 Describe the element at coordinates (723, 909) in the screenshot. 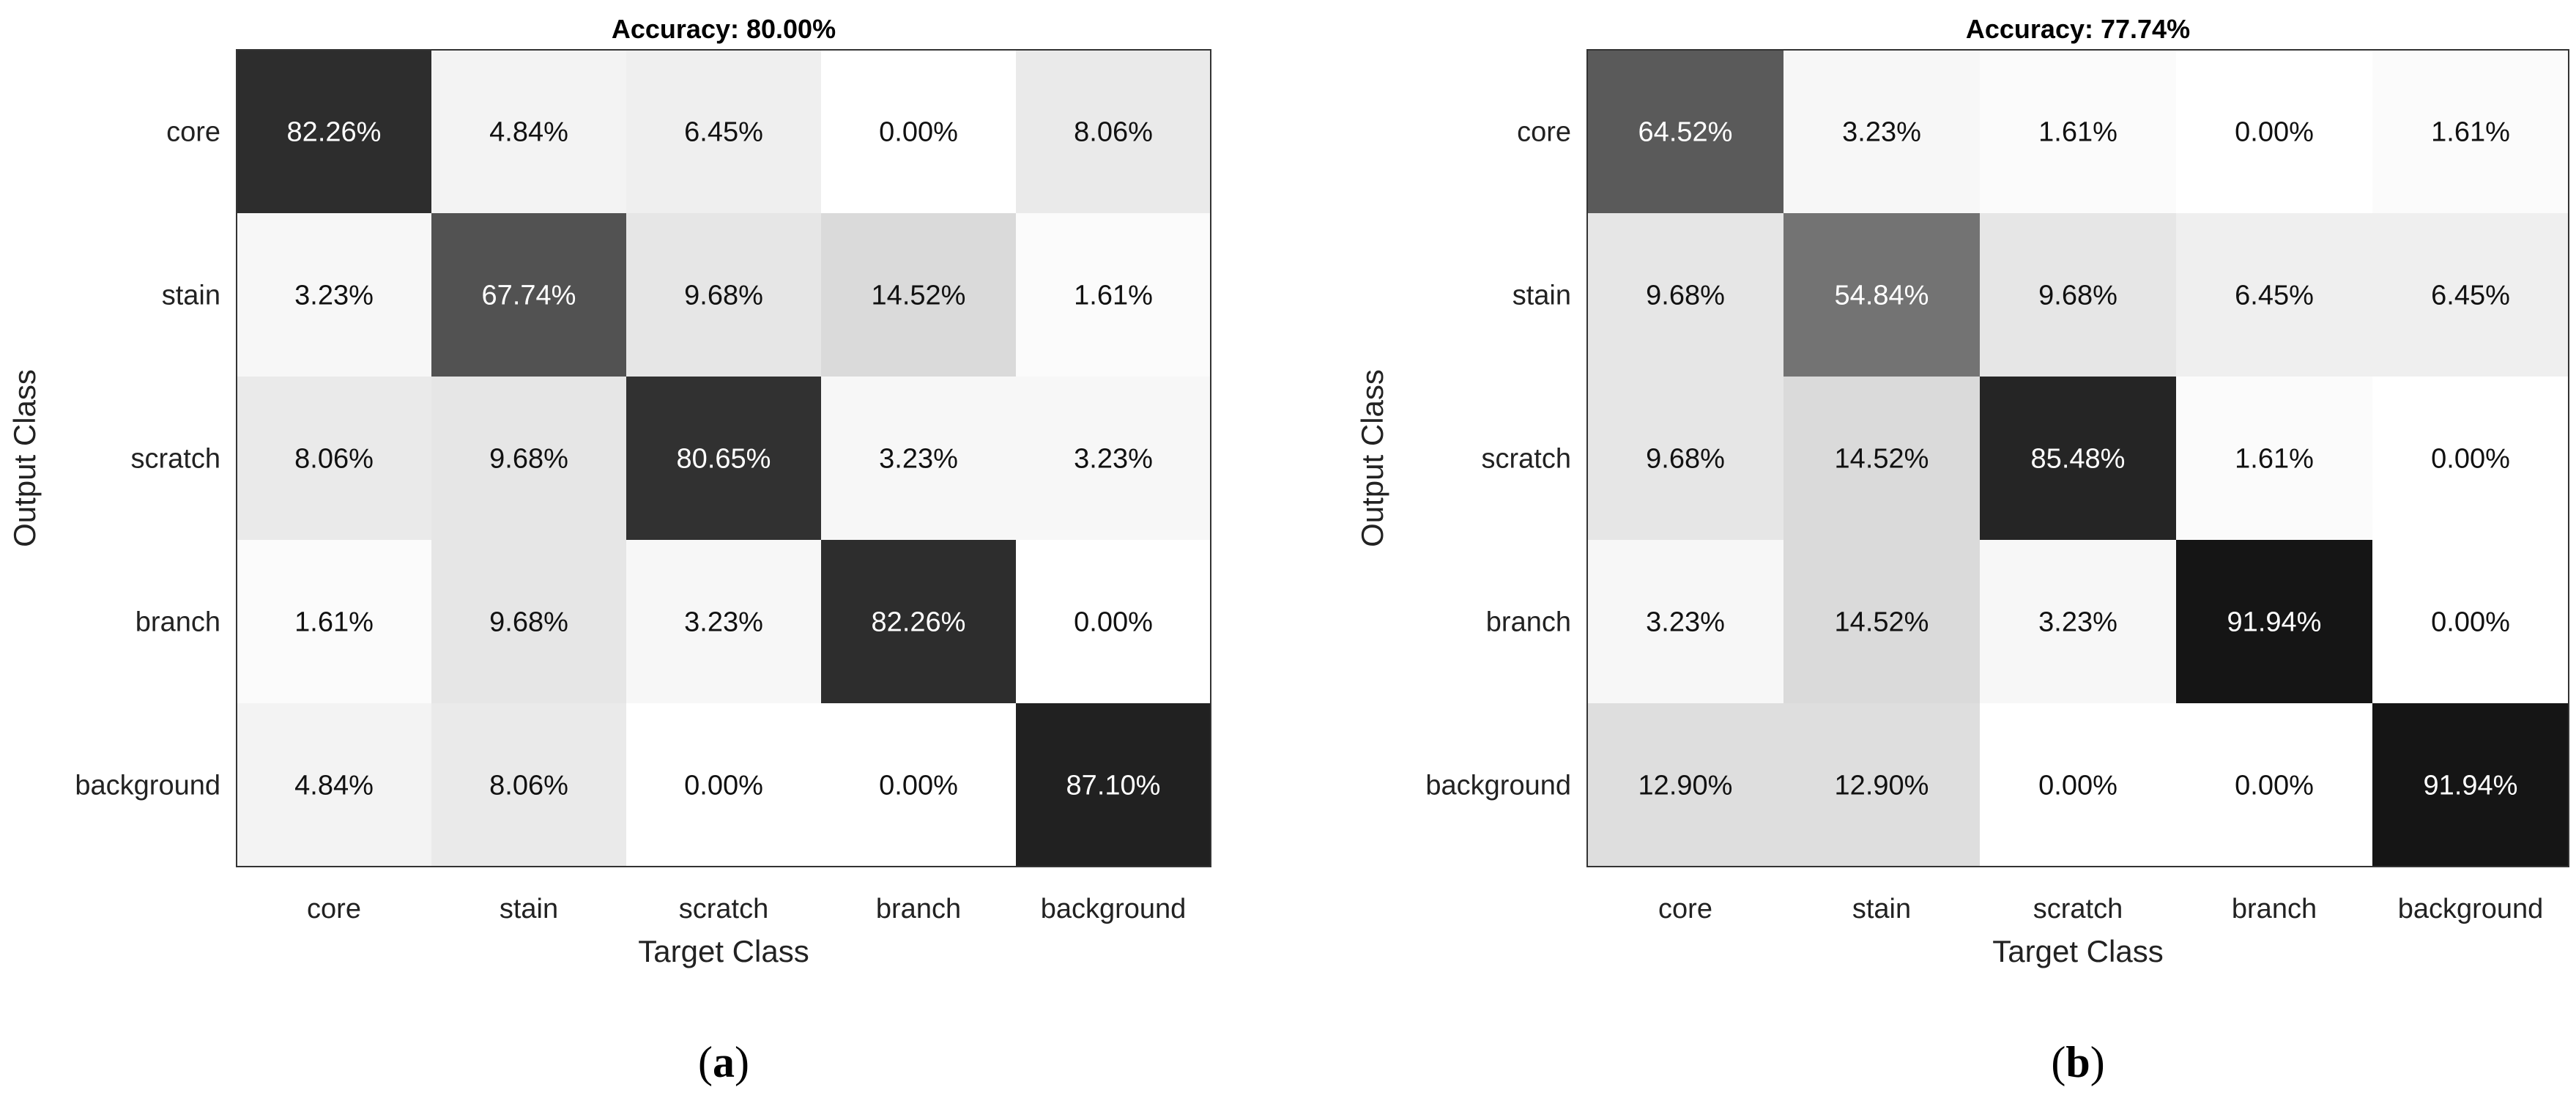

I see `x-tick-label-a-2: scratch` at that location.